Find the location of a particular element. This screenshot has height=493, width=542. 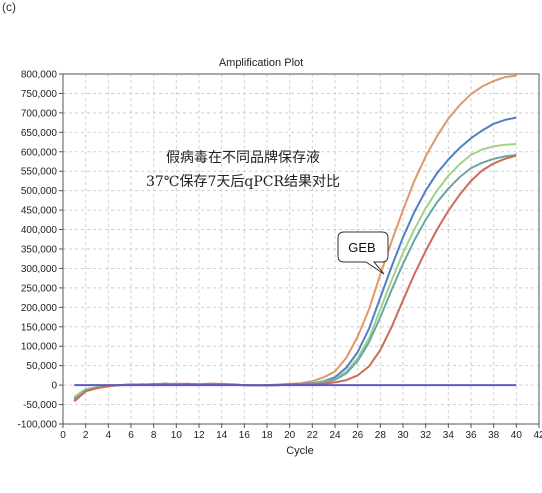

y-tick-label: 0 is located at coordinates (54, 386).